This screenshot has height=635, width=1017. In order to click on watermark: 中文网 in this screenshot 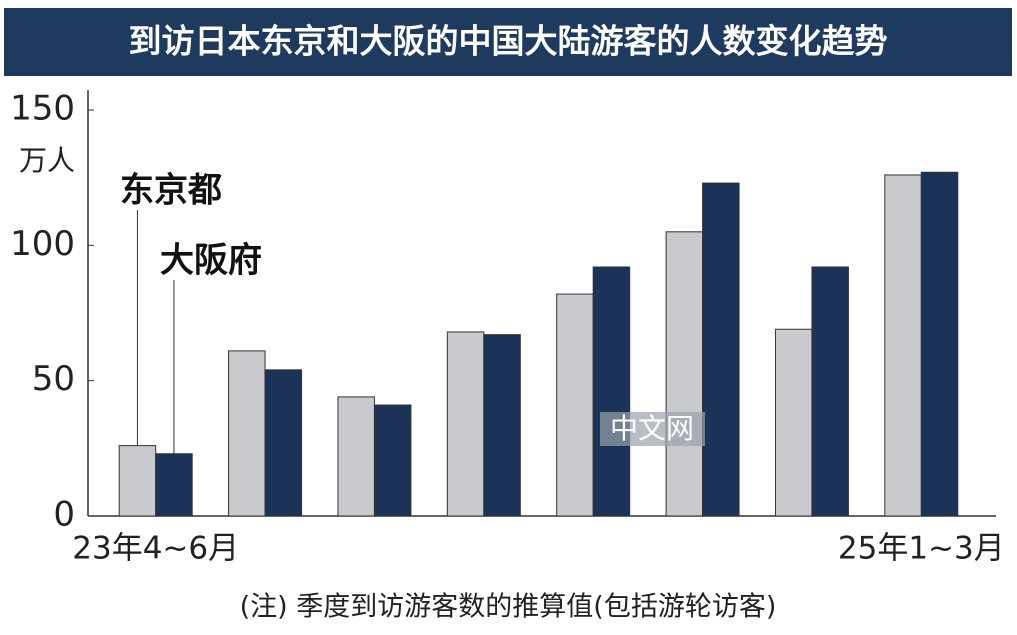, I will do `click(652, 428)`.